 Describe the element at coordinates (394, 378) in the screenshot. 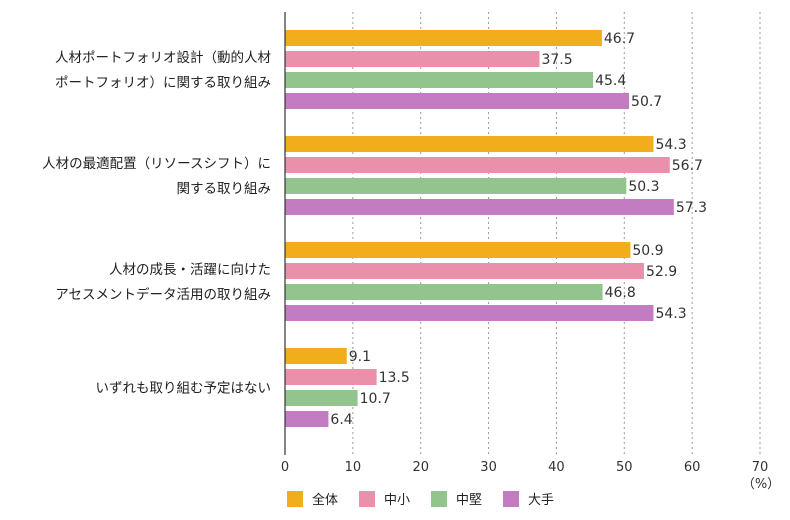

I see `data-label: 13.5` at that location.